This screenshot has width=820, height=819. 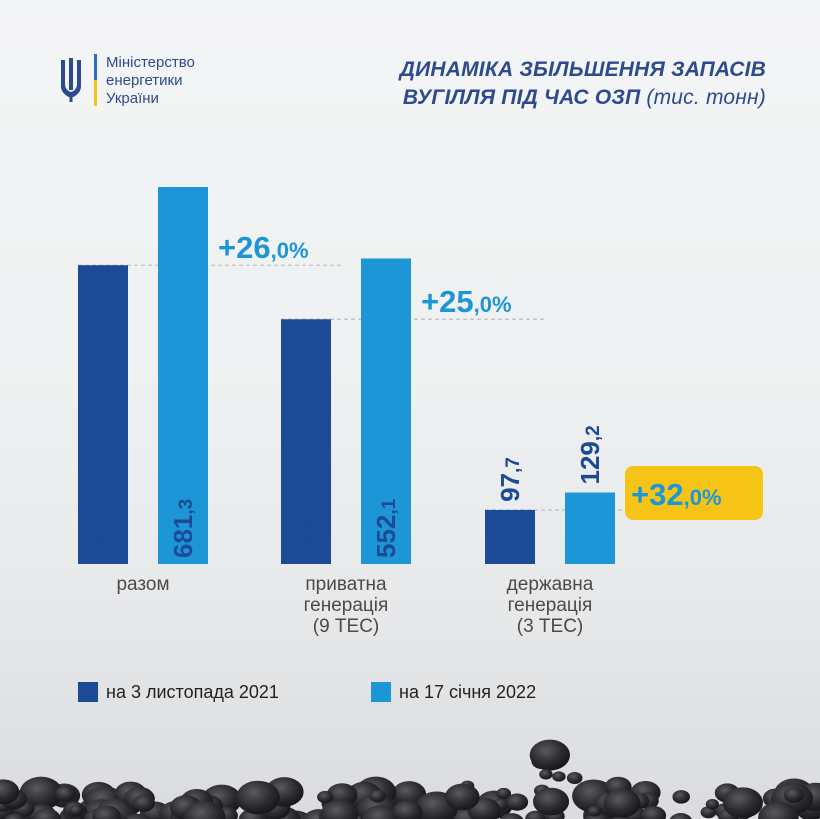 I want to click on ministry-name-line: України, so click(x=132, y=98).